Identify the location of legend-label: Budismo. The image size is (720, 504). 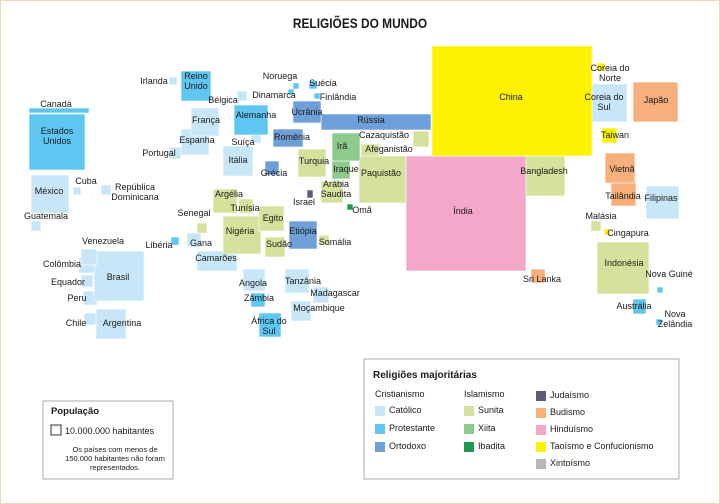
(568, 412).